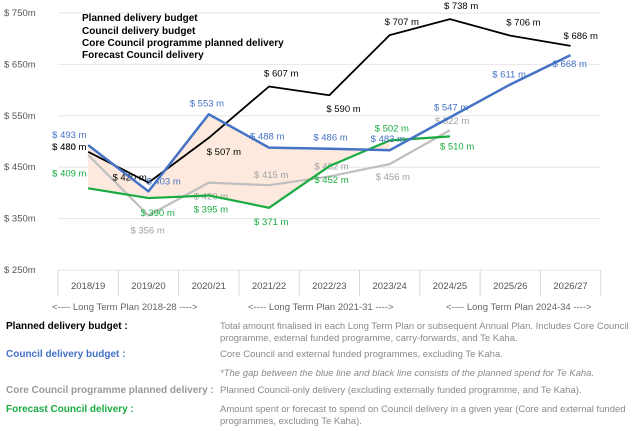  Describe the element at coordinates (570, 286) in the screenshot. I see `x-tick-label: 2026/27` at that location.